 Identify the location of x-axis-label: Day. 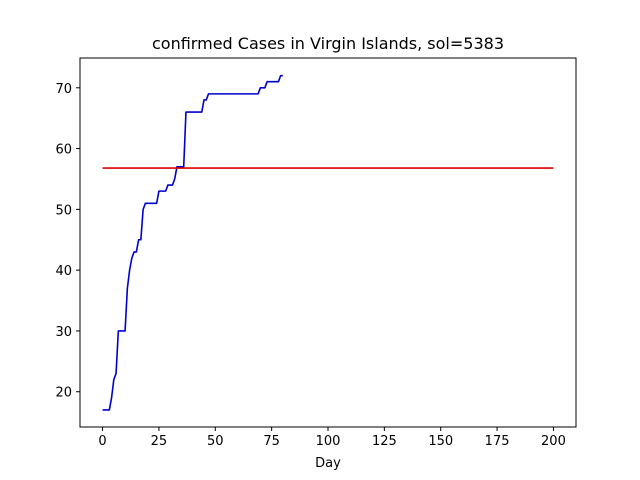
(328, 463).